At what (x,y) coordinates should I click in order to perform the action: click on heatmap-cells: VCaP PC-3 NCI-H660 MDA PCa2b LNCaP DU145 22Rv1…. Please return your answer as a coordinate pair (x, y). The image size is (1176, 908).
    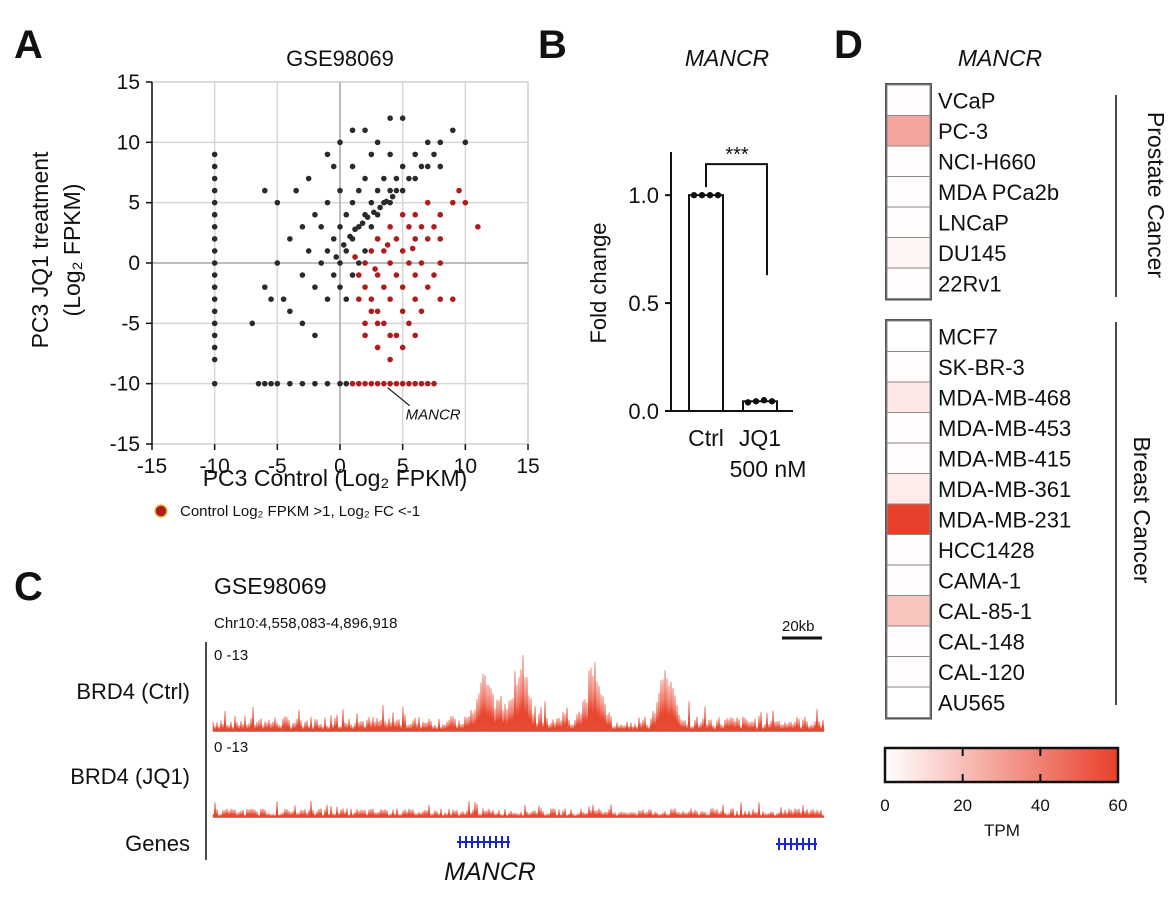
    Looking at the image, I should click on (978, 401).